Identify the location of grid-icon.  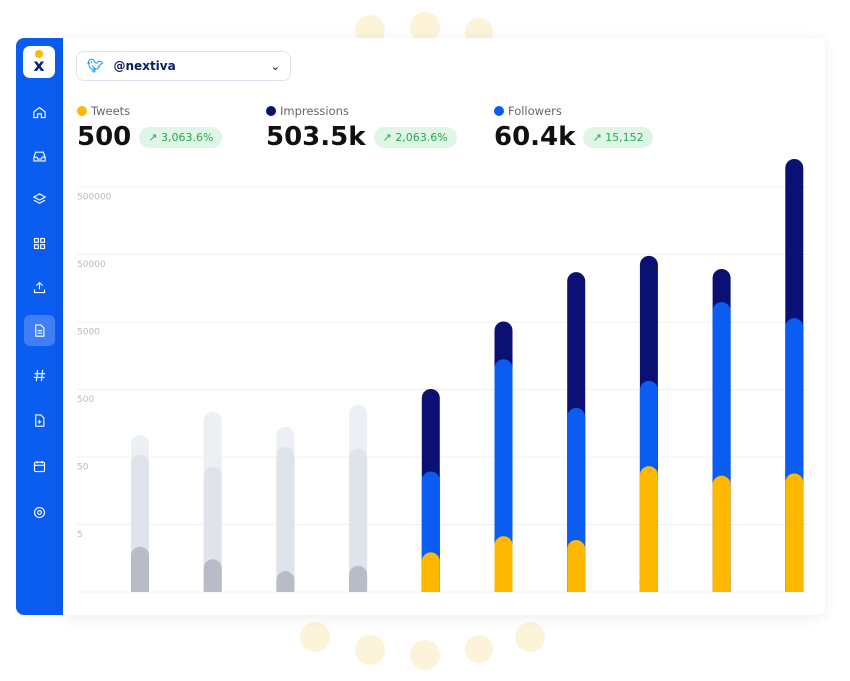
(39, 243).